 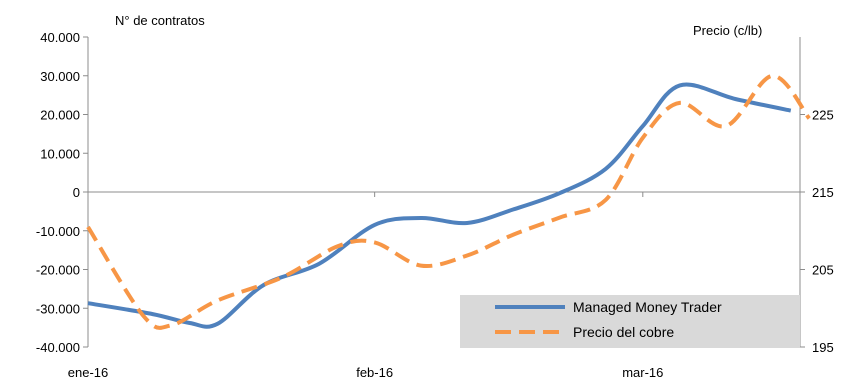 What do you see at coordinates (642, 371) in the screenshot?
I see `x-tick-label: mar-16` at bounding box center [642, 371].